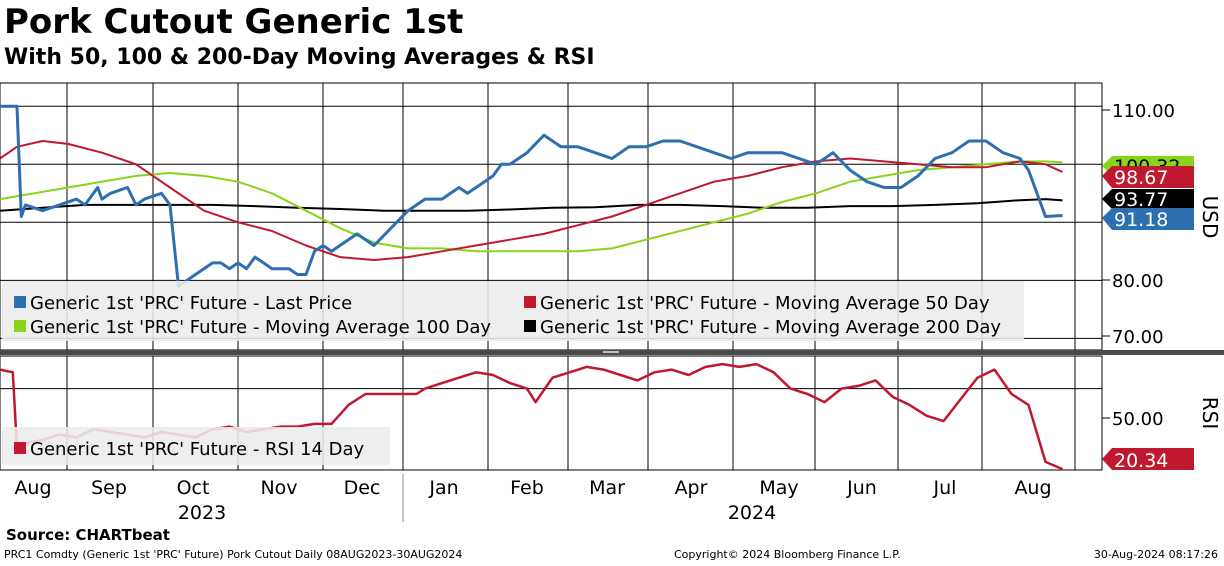  I want to click on footer-copyright: Copyright© 2024 Bloomberg Finance L.P., so click(787, 554).